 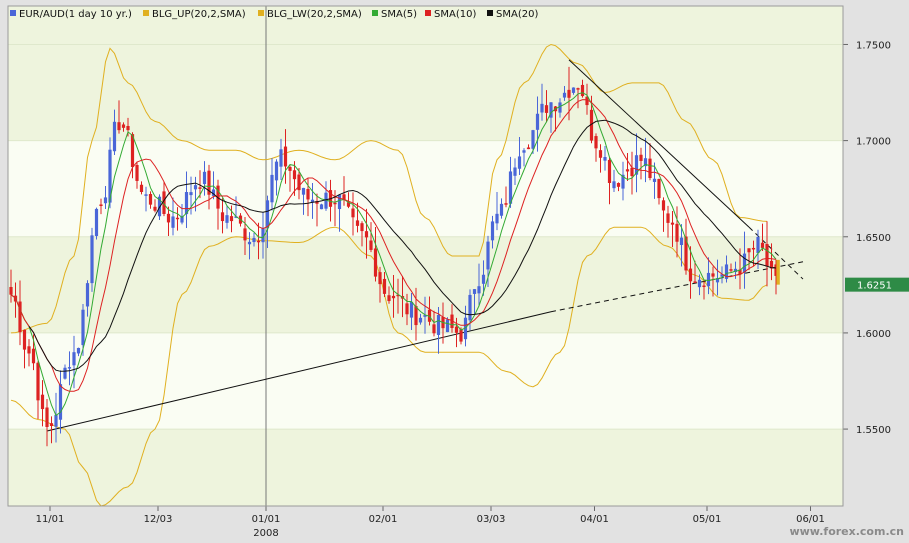 What do you see at coordinates (310, 14) in the screenshot?
I see `legend-item: BLG_LW(20,2,SMA)` at bounding box center [310, 14].